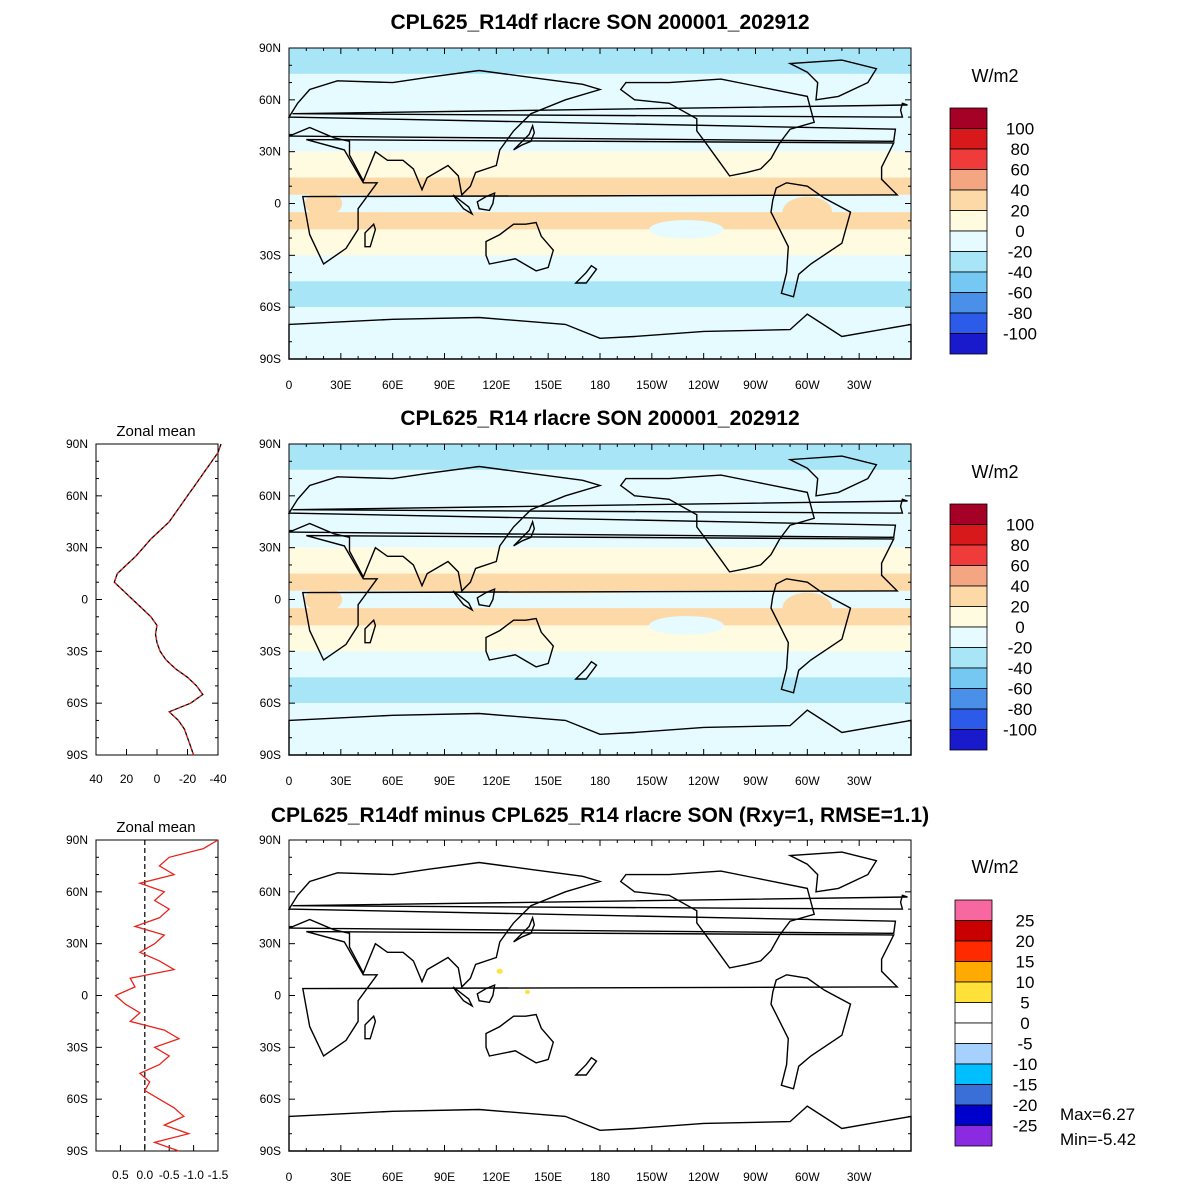 Image resolution: width=1200 pixels, height=1200 pixels. What do you see at coordinates (859, 385) in the screenshot?
I see `lon-tick-label: 30W` at bounding box center [859, 385].